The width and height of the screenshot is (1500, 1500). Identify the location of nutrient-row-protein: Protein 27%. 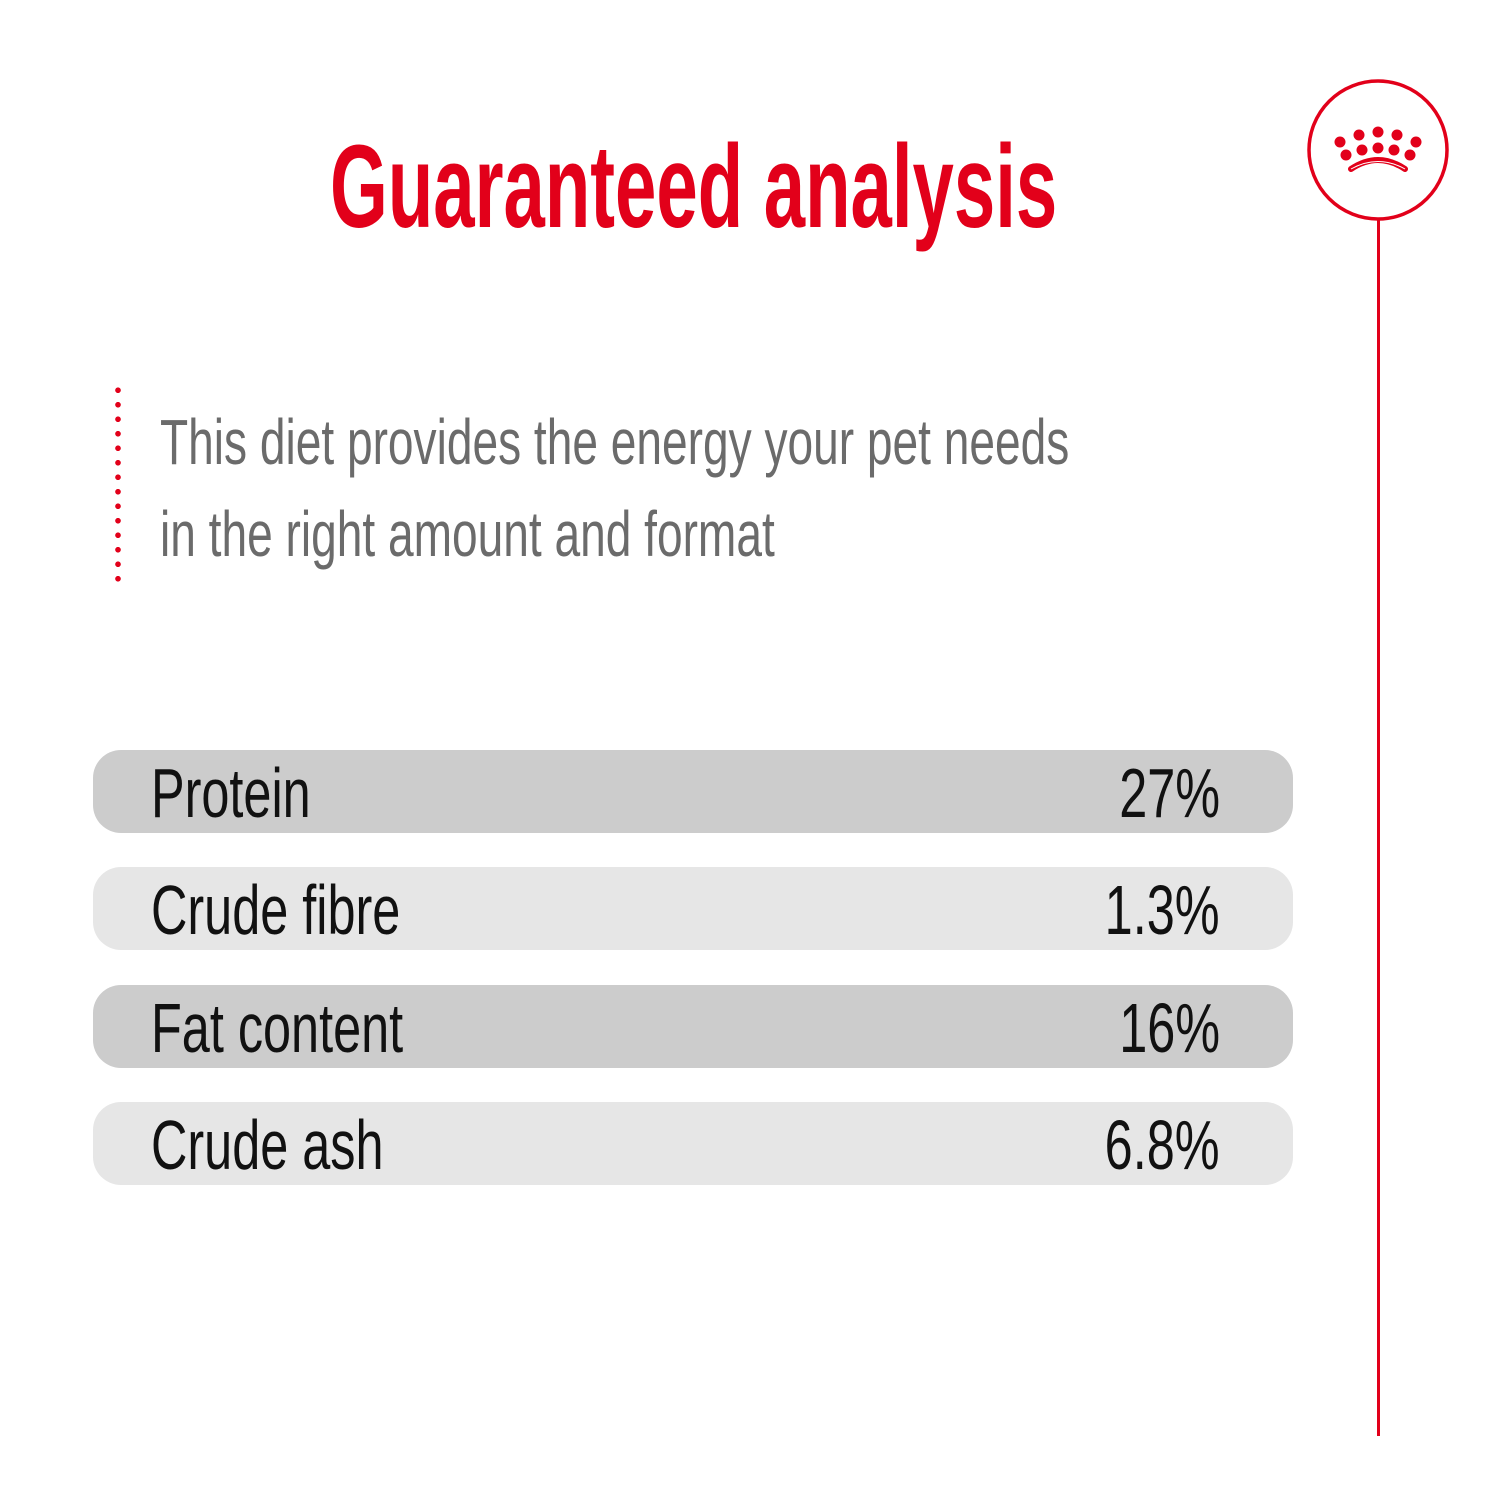
(693, 791).